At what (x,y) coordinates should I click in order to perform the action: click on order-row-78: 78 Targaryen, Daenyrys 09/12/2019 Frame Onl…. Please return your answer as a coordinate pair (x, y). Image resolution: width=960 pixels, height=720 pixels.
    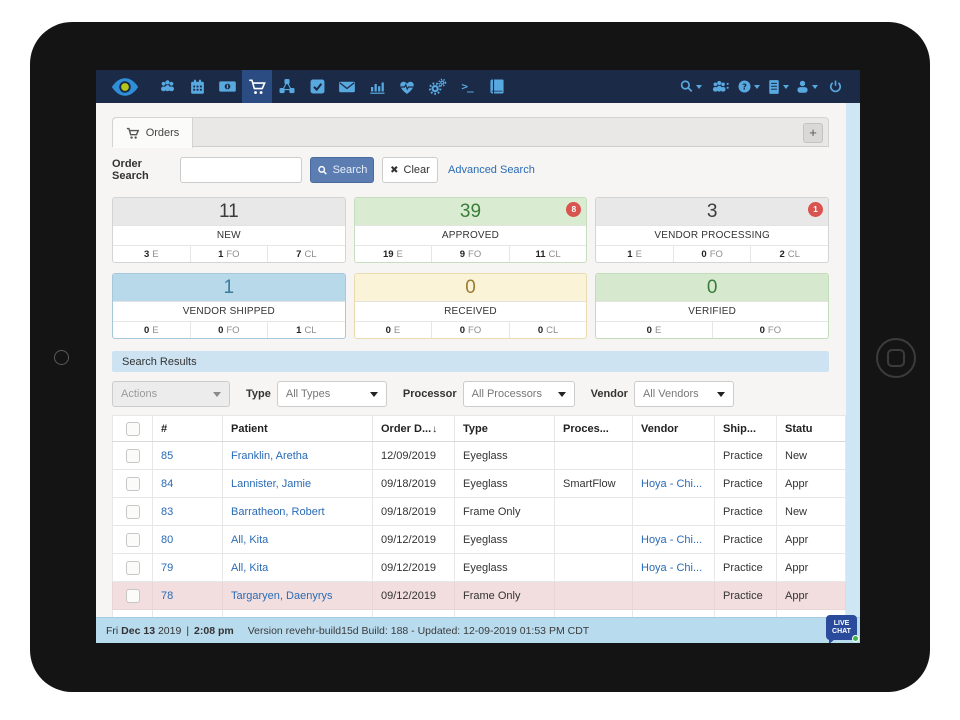
    Looking at the image, I should click on (479, 595).